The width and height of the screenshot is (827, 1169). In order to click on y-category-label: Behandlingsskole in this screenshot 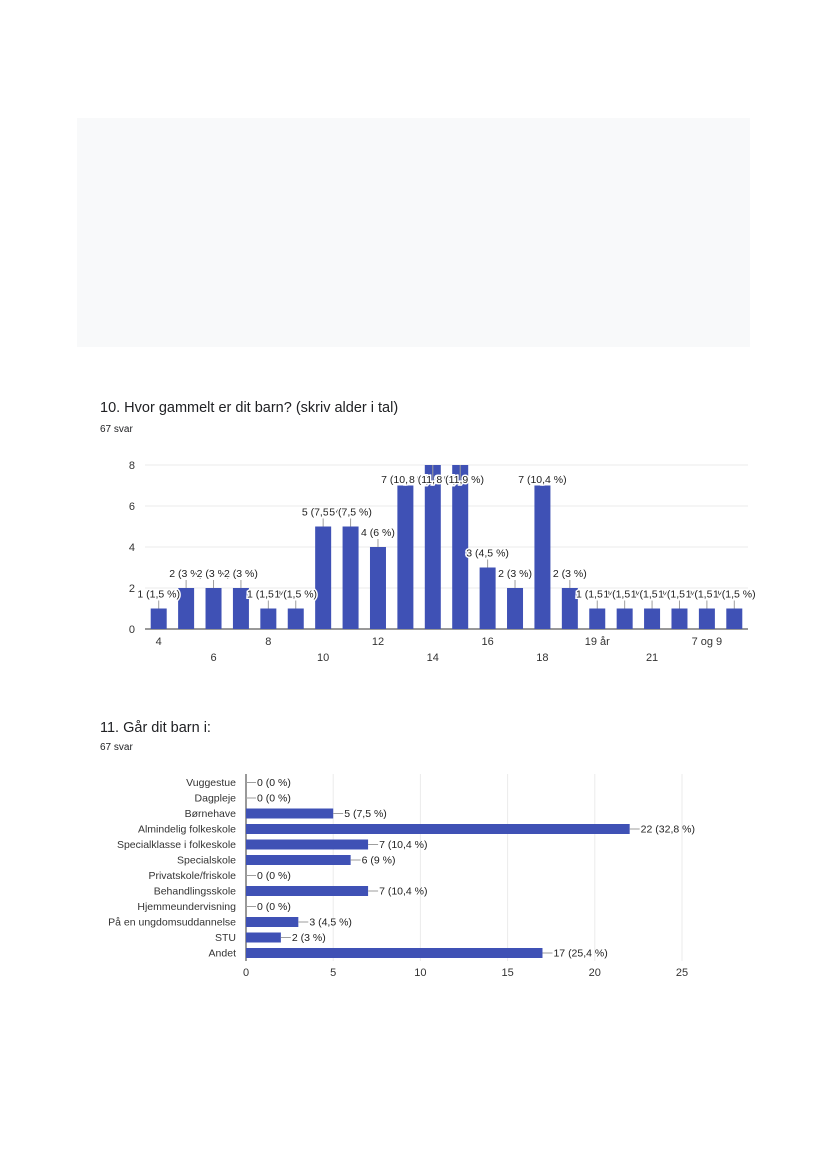, I will do `click(195, 892)`.